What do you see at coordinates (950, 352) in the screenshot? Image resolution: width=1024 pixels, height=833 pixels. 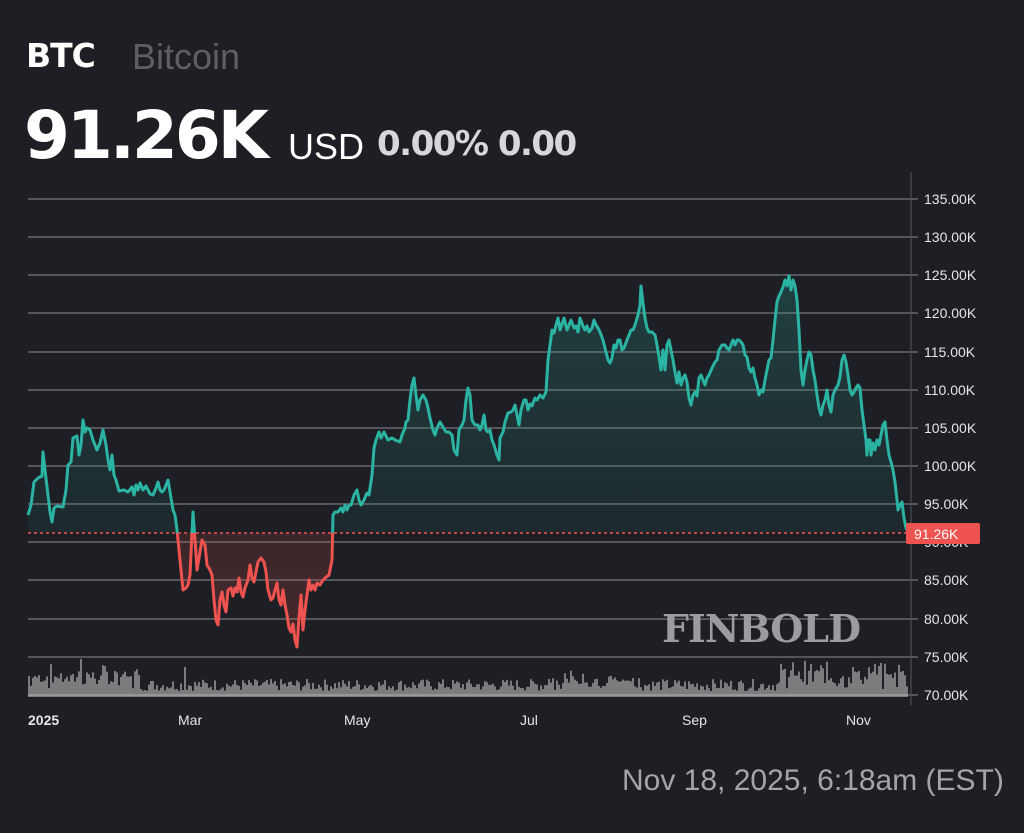 I see `y-tick: 115.00K` at bounding box center [950, 352].